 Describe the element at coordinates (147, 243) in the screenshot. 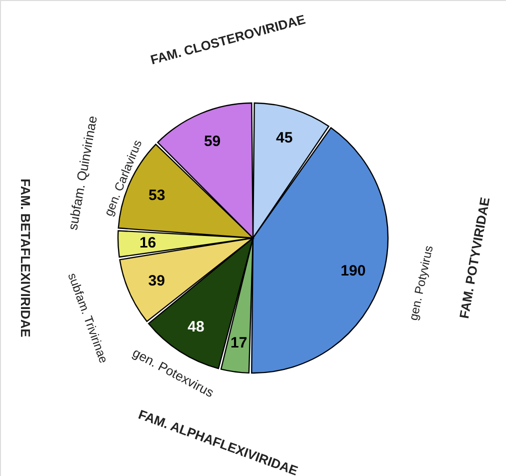

I see `data-label: 16` at that location.